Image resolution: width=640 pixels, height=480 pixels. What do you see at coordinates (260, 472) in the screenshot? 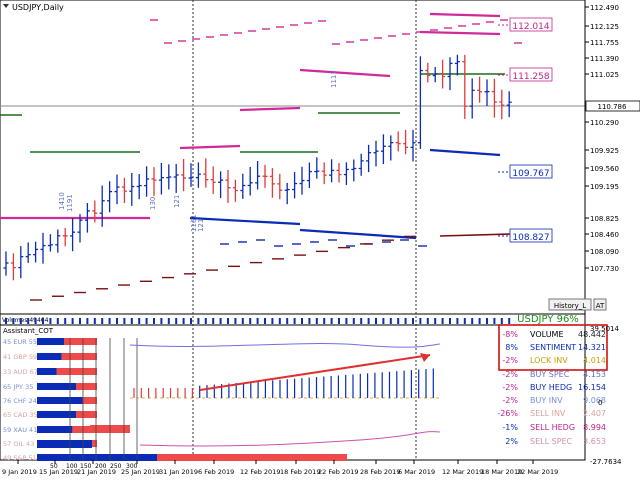
I see `time-label: 12 Feb 2019` at bounding box center [260, 472].